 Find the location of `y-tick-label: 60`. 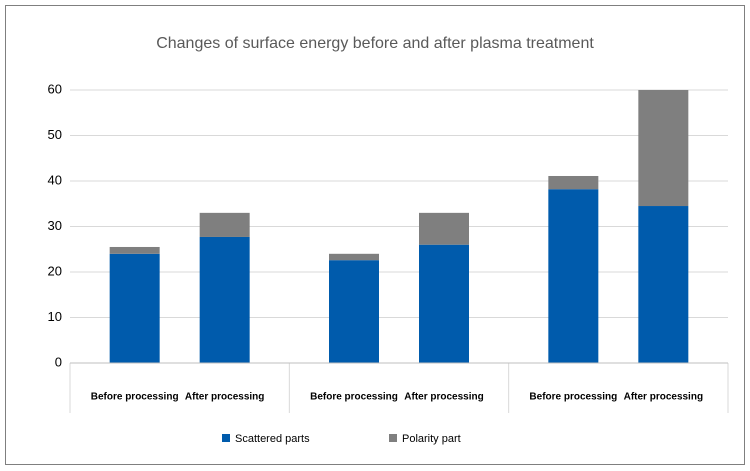

y-tick-label: 60 is located at coordinates (55, 88).